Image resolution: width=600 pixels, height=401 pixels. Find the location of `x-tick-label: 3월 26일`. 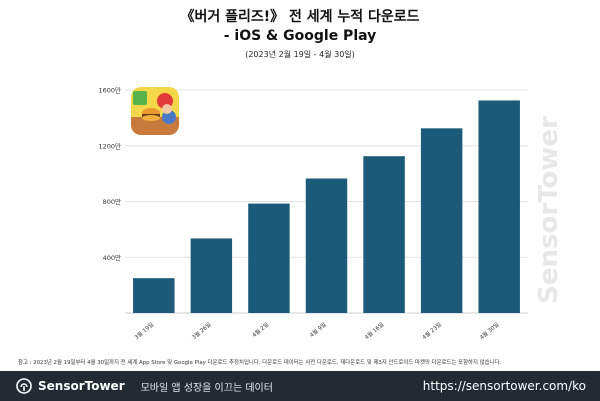

x-tick-label: 3월 26일 is located at coordinates (201, 330).